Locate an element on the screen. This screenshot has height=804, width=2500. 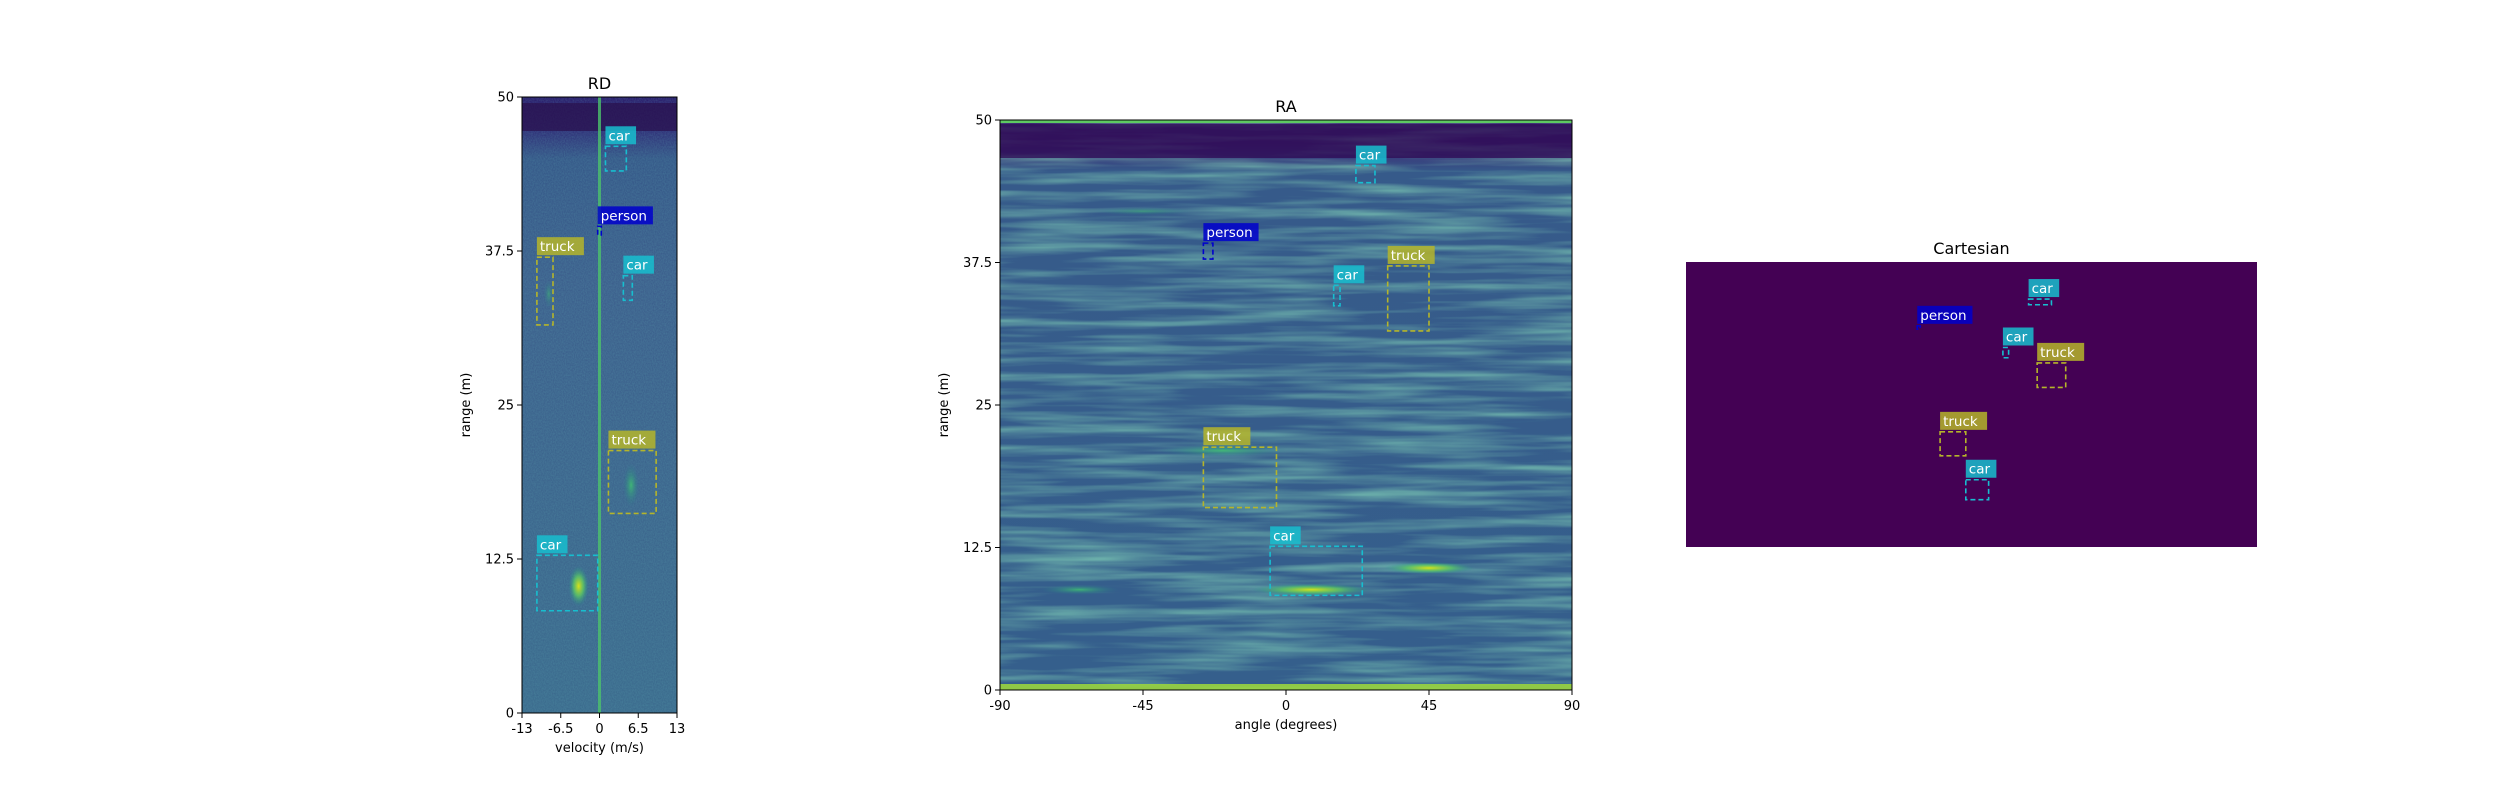
x-tick-label: -90 is located at coordinates (999, 706).